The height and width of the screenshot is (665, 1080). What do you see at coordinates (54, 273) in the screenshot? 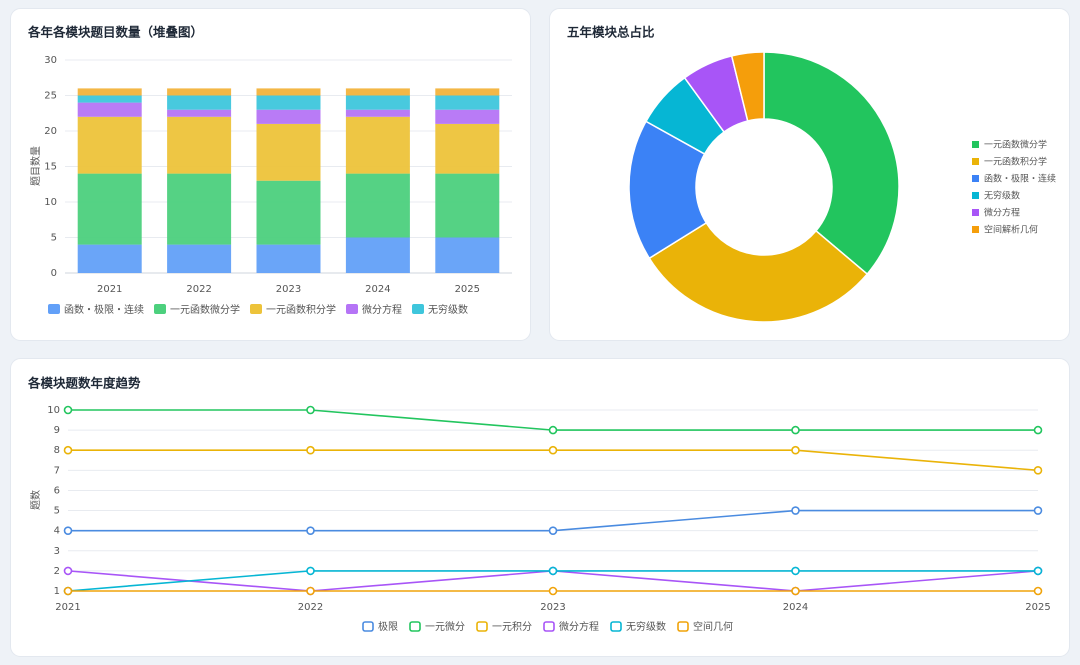
I see `y-tick-label: 0` at bounding box center [54, 273].